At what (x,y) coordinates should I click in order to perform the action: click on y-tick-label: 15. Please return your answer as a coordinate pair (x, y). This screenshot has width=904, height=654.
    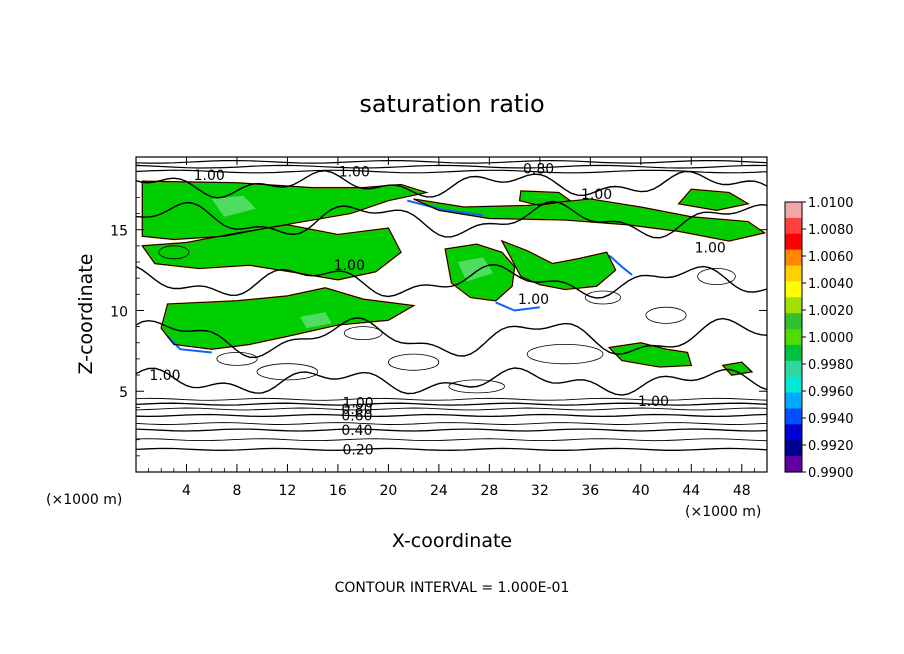
    Looking at the image, I should click on (119, 232).